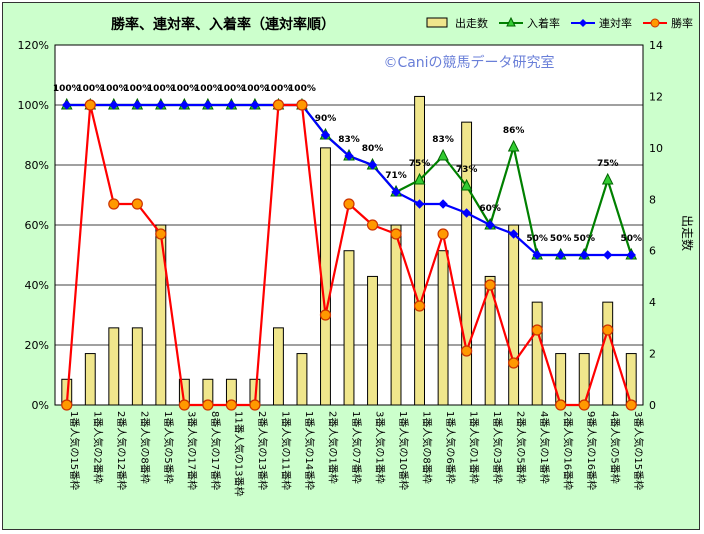  Describe the element at coordinates (638, 450) in the screenshot. I see `x-tick-label: 3番人気の15番枠` at that location.